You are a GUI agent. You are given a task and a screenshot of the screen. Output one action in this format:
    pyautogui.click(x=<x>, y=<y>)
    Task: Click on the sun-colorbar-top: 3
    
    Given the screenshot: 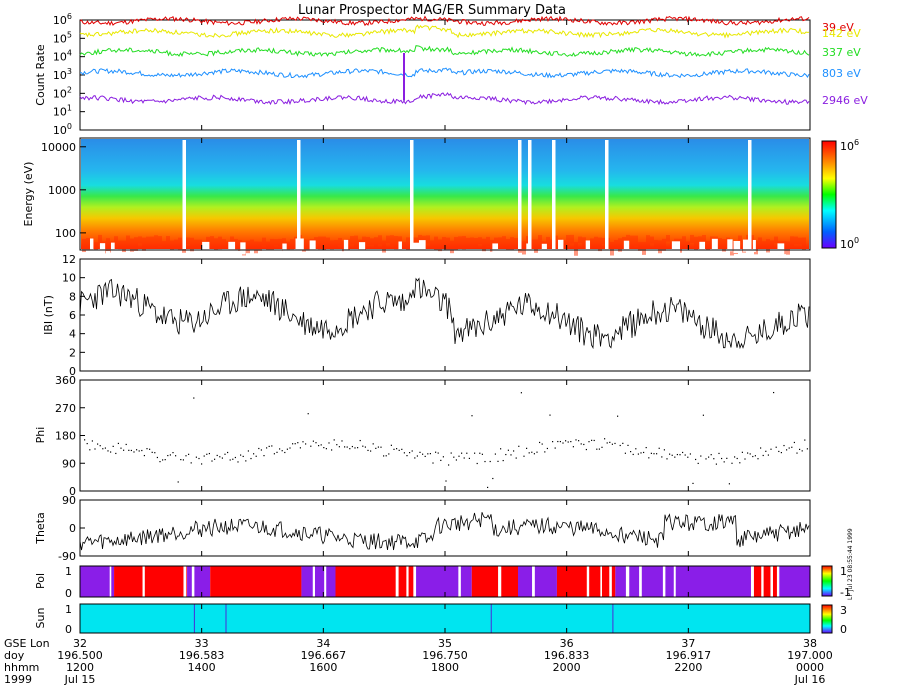 What is the action you would take?
    pyautogui.click(x=843, y=610)
    